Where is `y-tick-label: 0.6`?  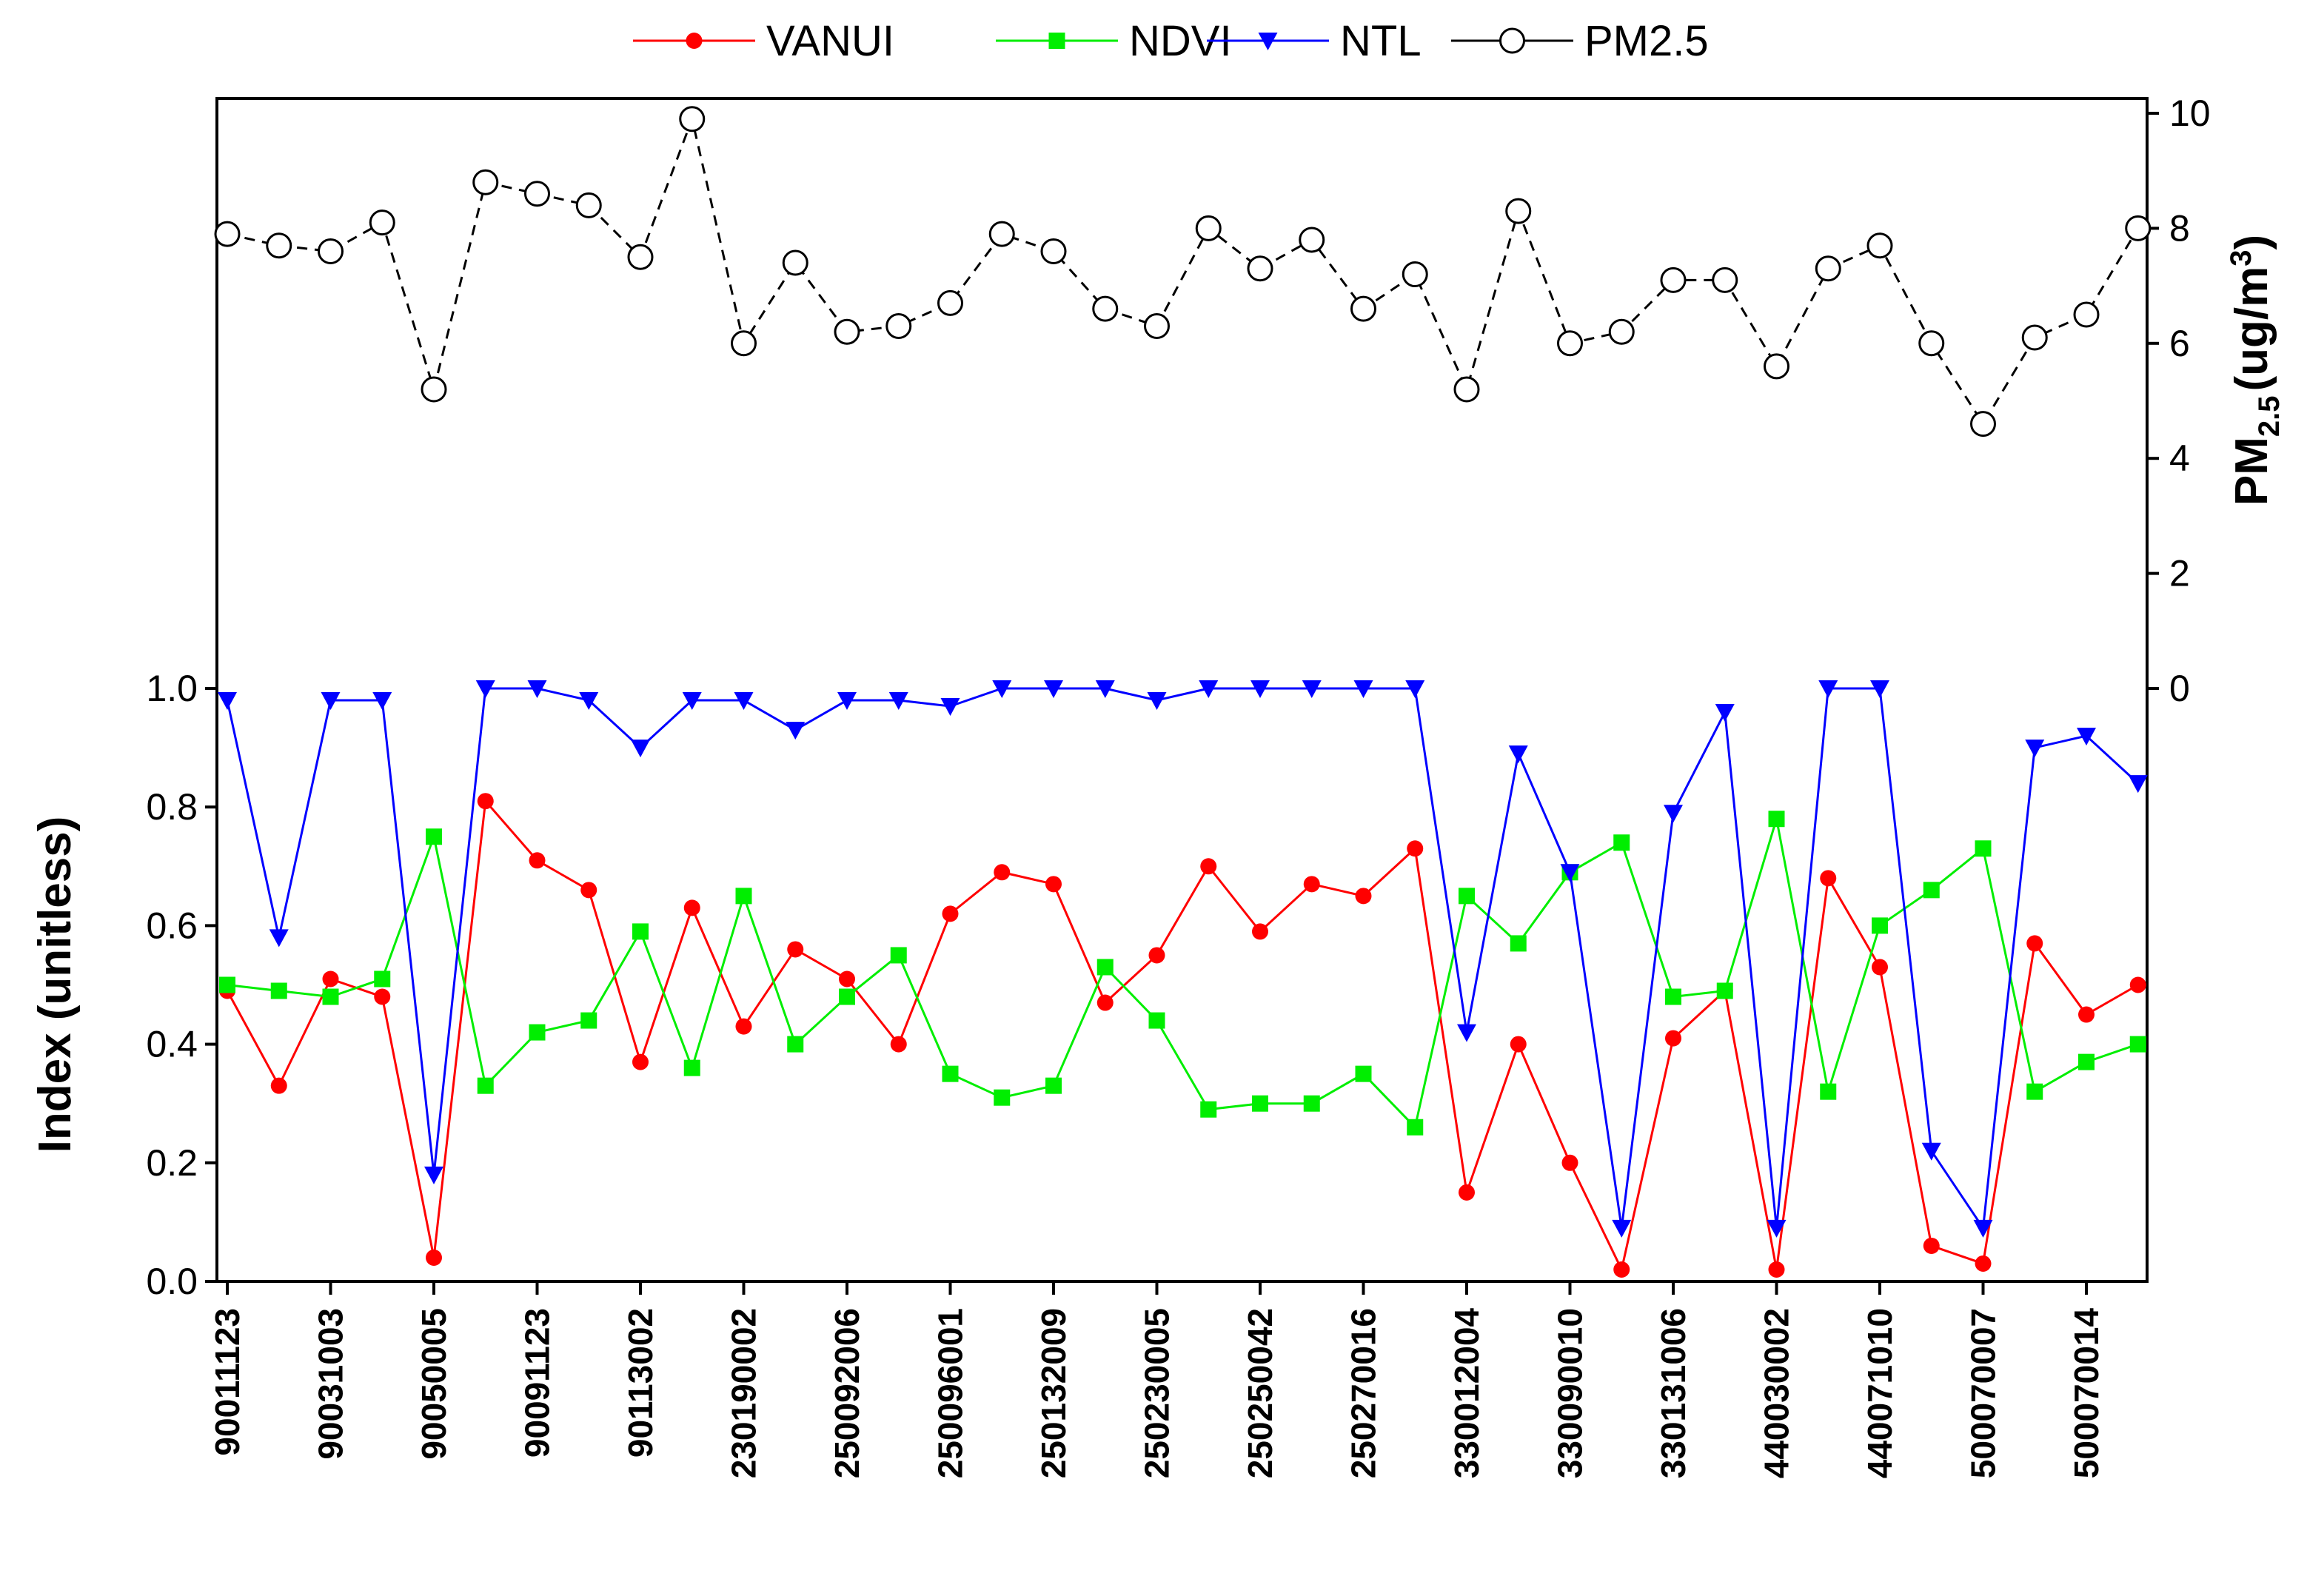
y-tick-label: 0.6 is located at coordinates (172, 925).